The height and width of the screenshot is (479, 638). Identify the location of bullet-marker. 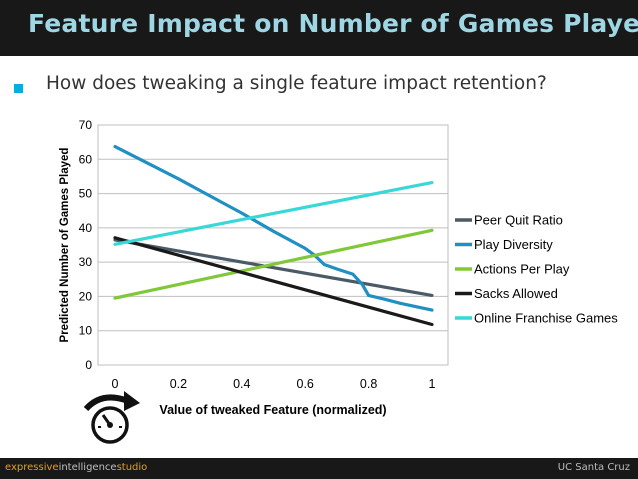
(18, 88).